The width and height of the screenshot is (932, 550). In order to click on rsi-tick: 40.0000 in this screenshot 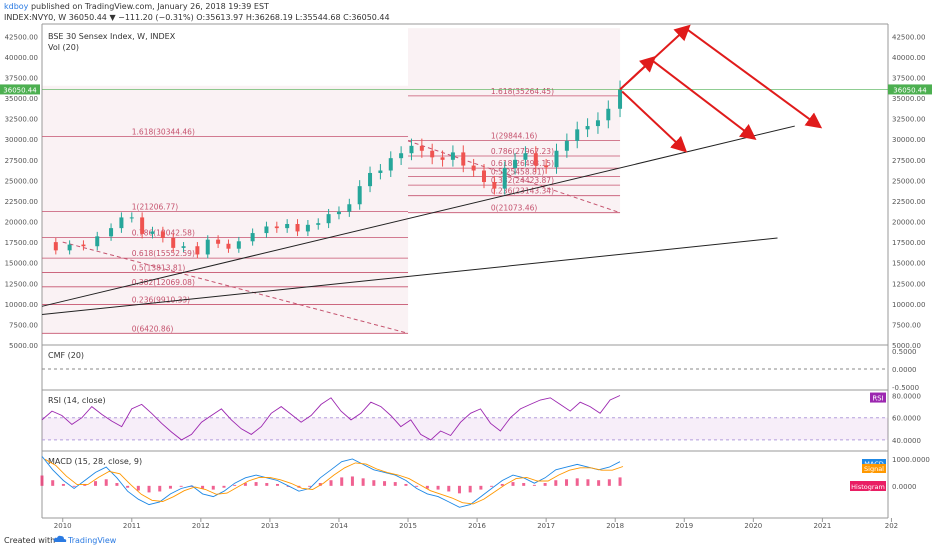, I will do `click(906, 441)`.